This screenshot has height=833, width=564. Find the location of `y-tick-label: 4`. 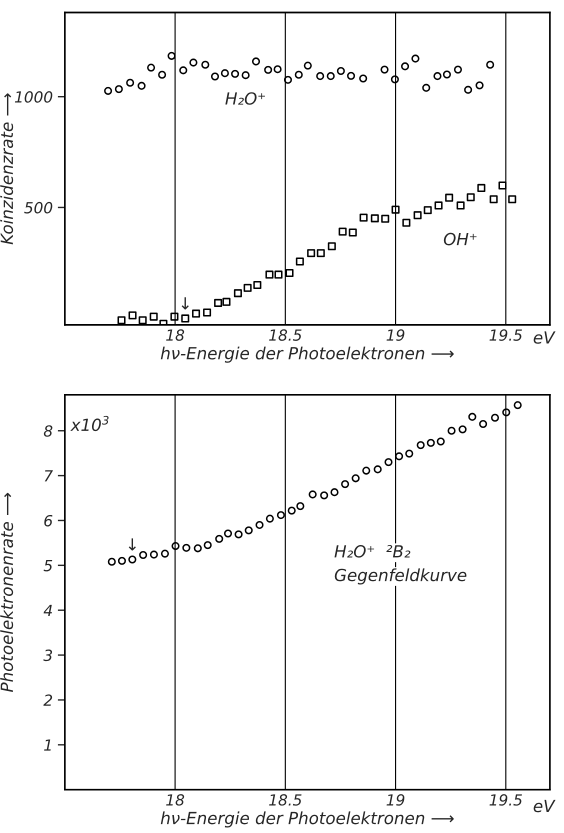

y-tick-label: 4 is located at coordinates (48, 610).